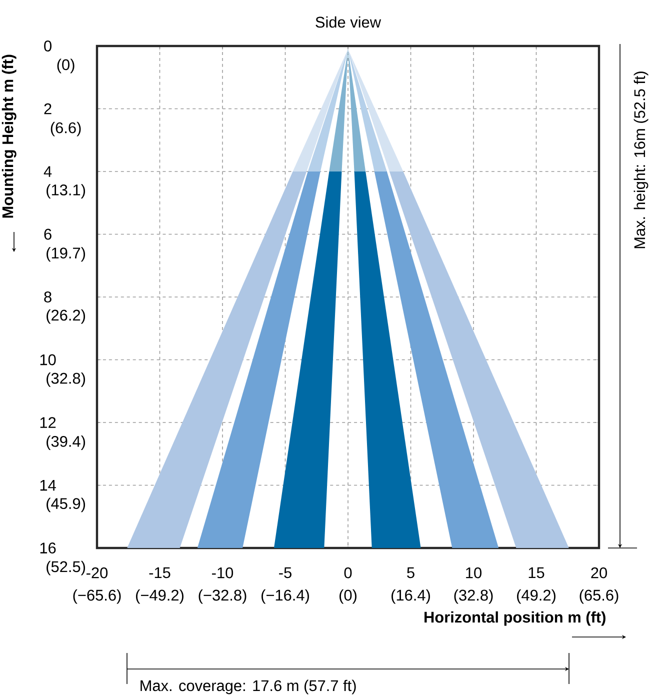 The width and height of the screenshot is (649, 697). I want to click on y2-tick-label: (0), so click(65, 66).